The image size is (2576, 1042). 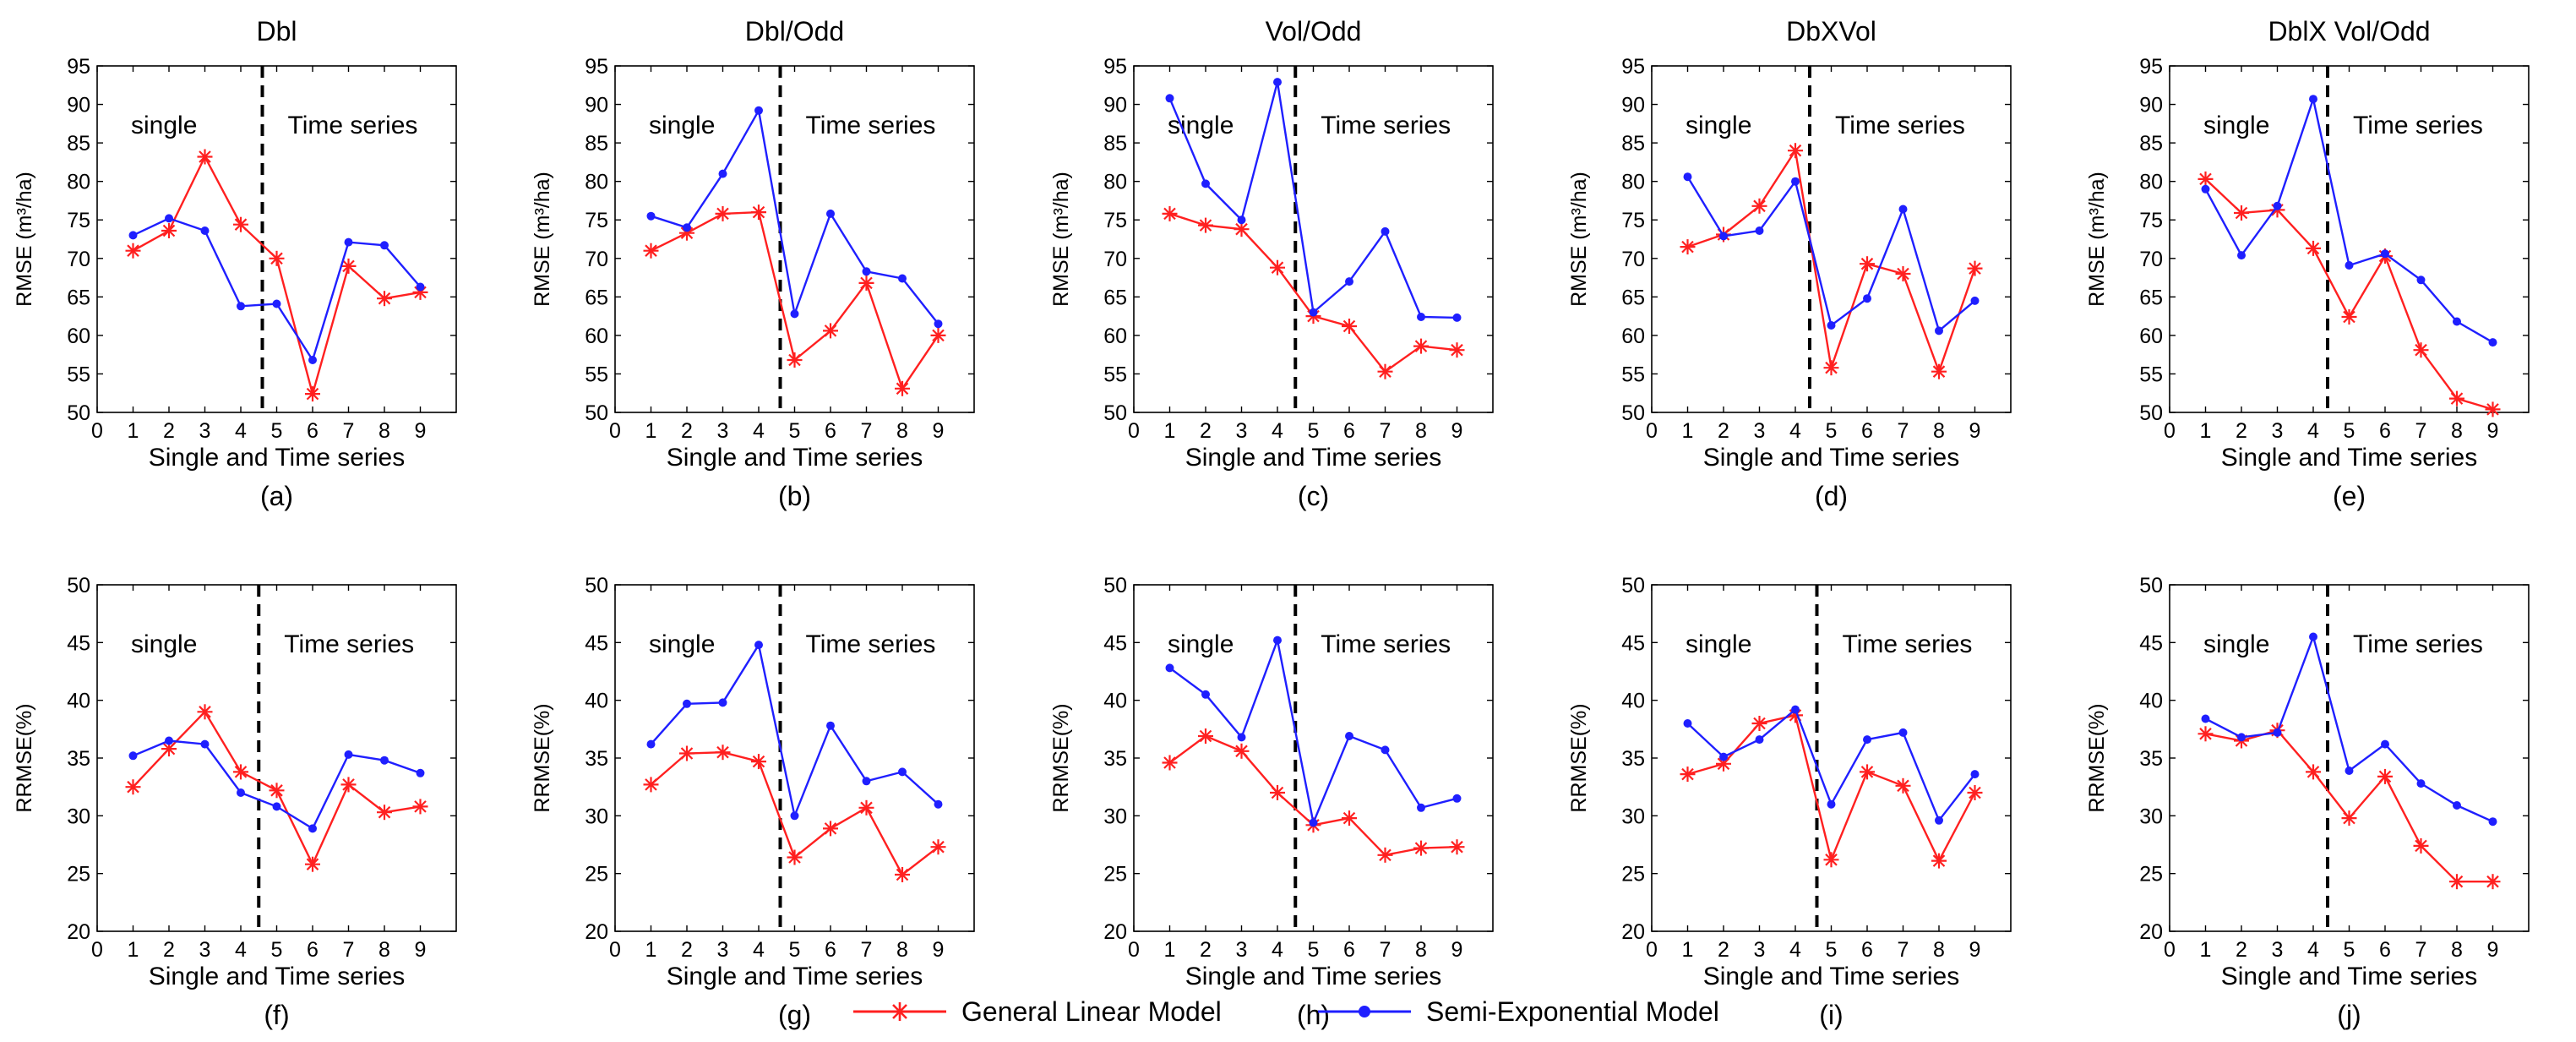 I want to click on y-tick-label: 35, so click(x=1115, y=759).